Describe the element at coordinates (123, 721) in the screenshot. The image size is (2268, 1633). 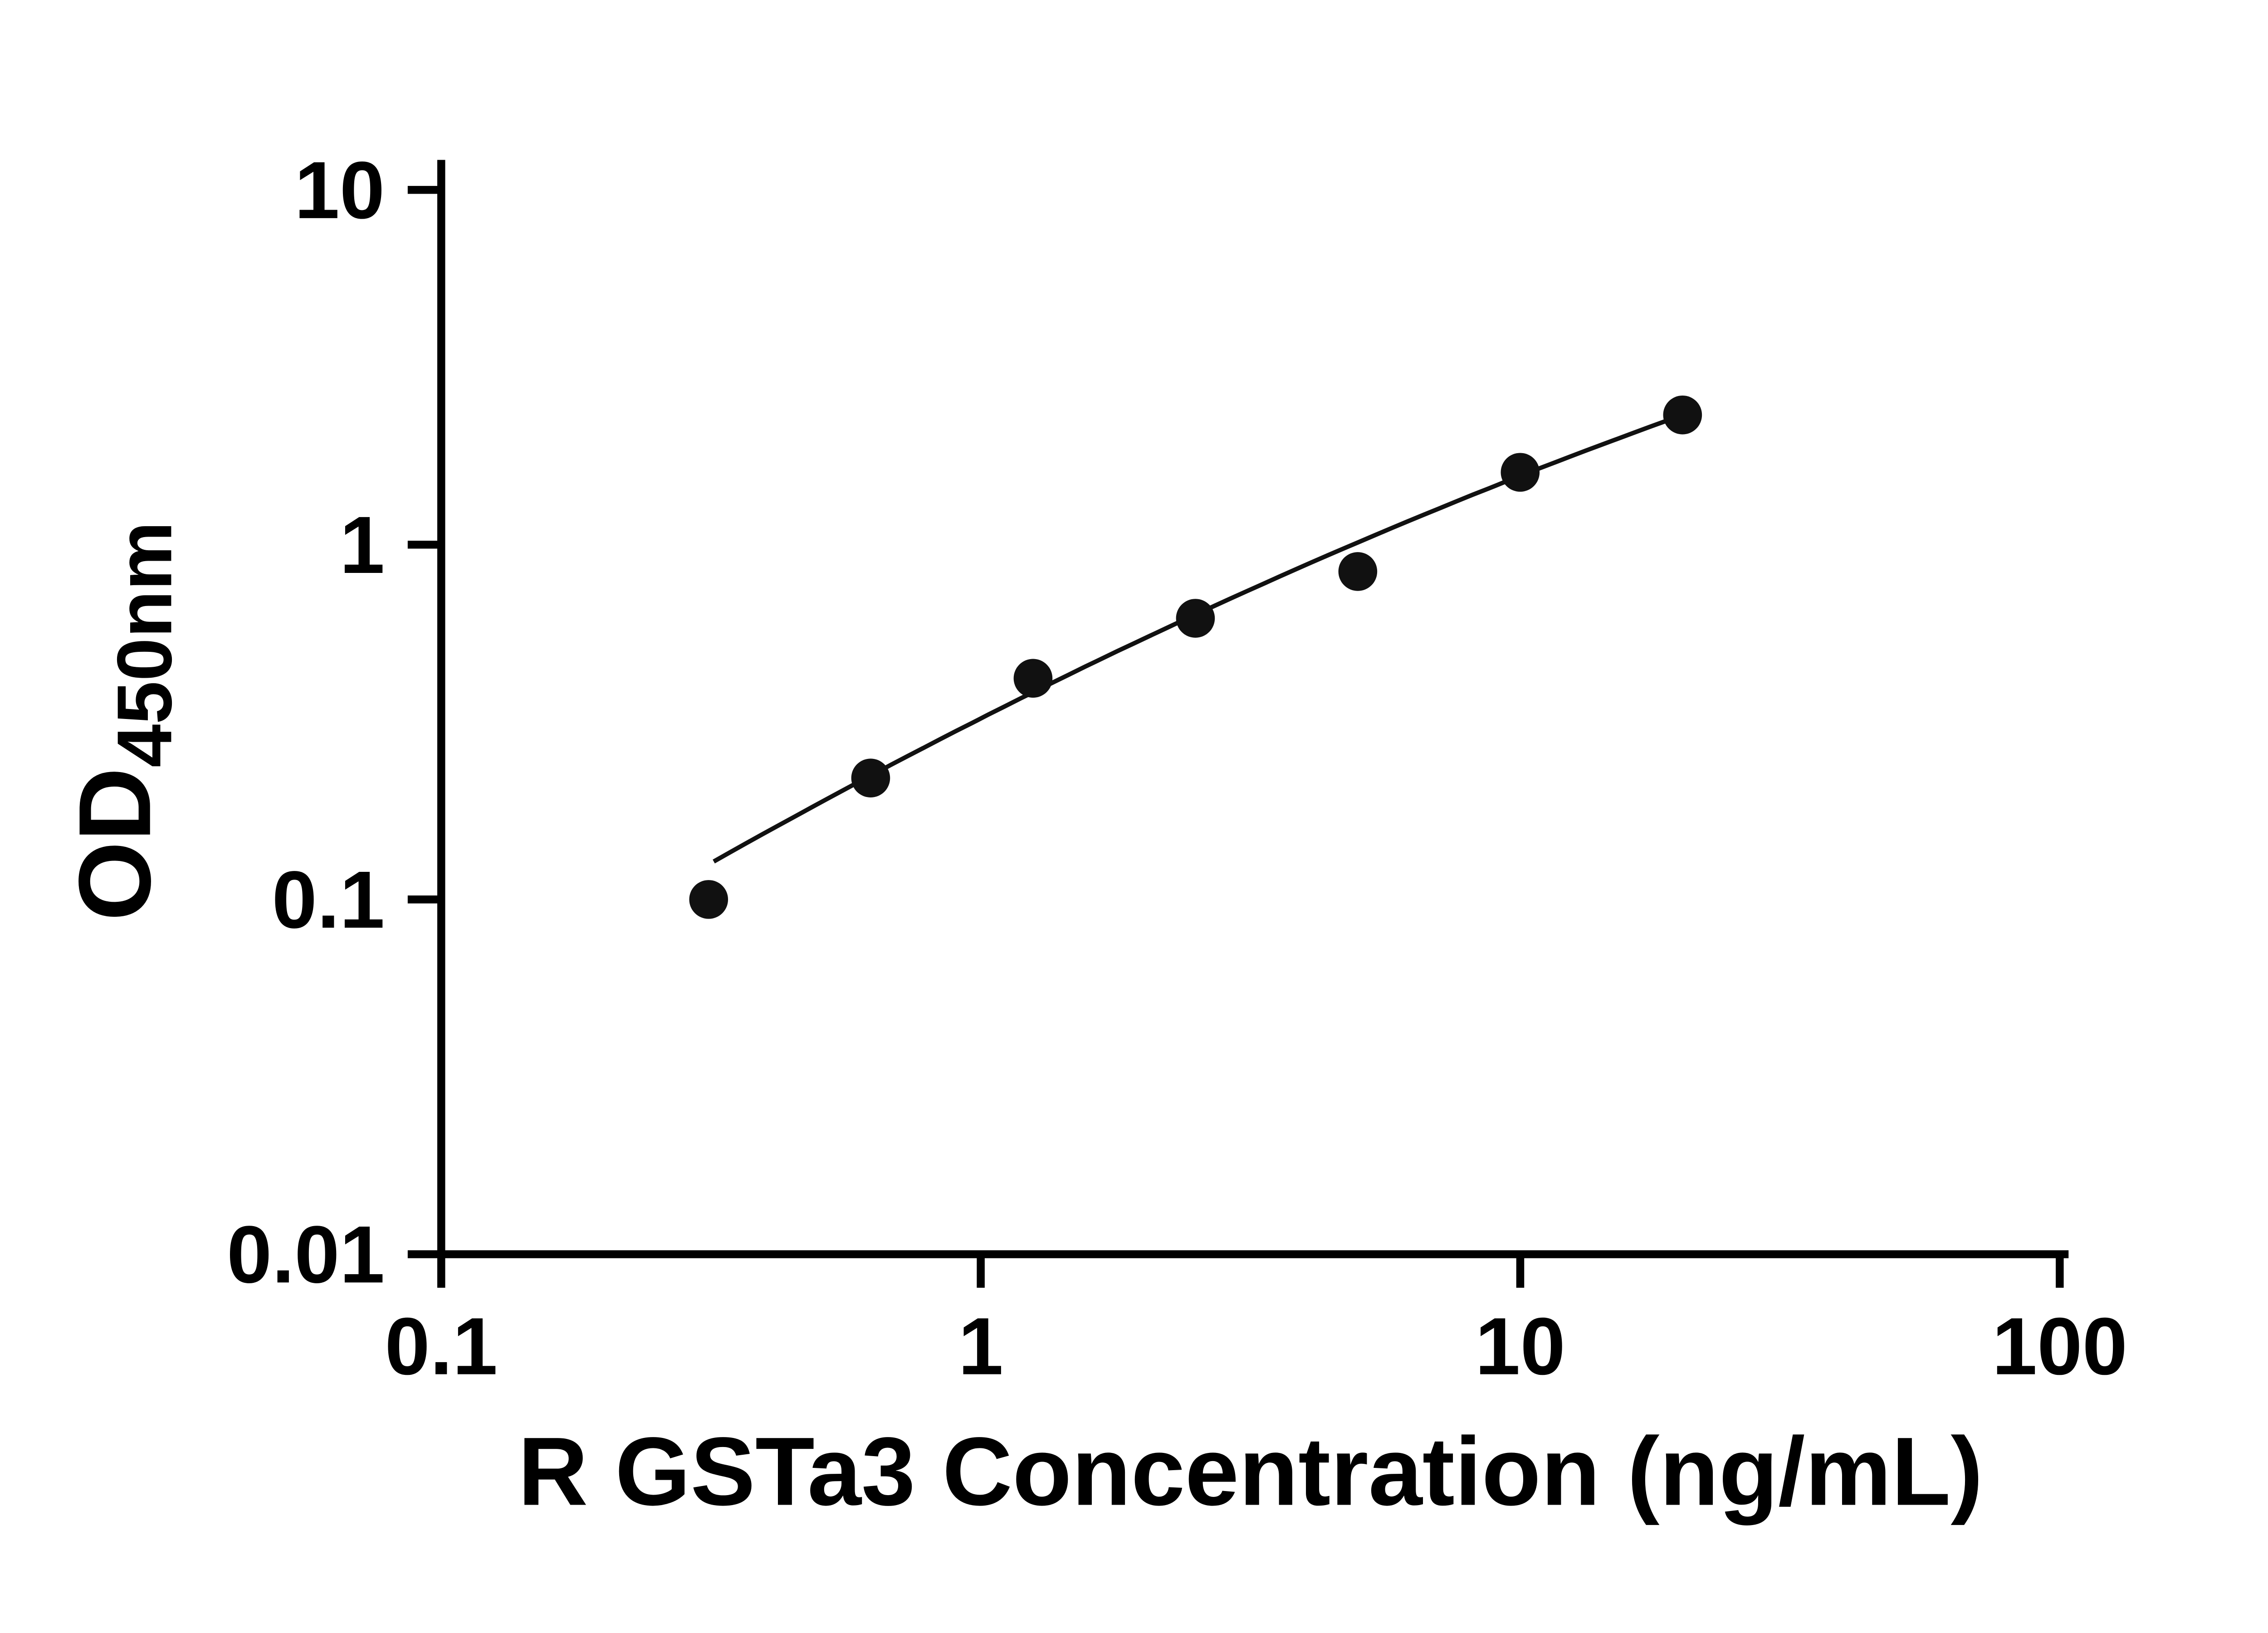
I see `y-axis-title: OD450nm` at that location.